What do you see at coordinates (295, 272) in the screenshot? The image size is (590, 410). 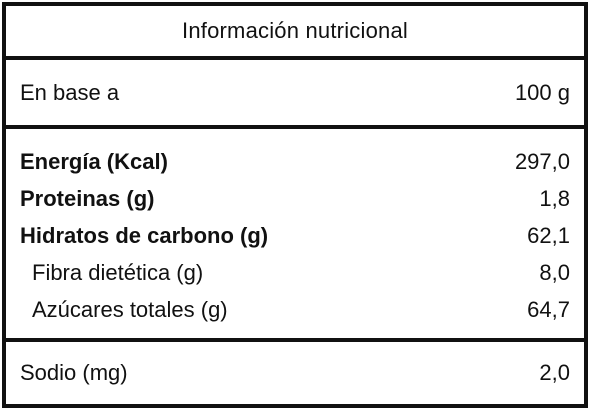 I see `nutrient-row-fiber: Fibra dietética (g) 8,0` at bounding box center [295, 272].